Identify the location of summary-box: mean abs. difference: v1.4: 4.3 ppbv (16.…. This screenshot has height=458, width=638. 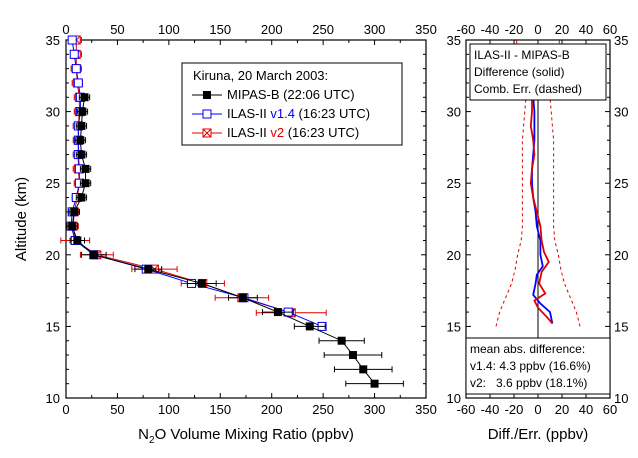
(538, 366).